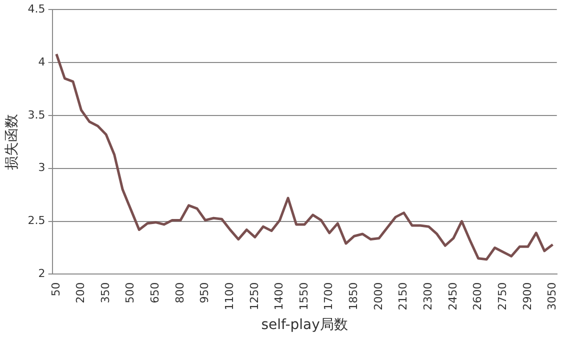  I want to click on x-tick-label: 800, so click(179, 293).